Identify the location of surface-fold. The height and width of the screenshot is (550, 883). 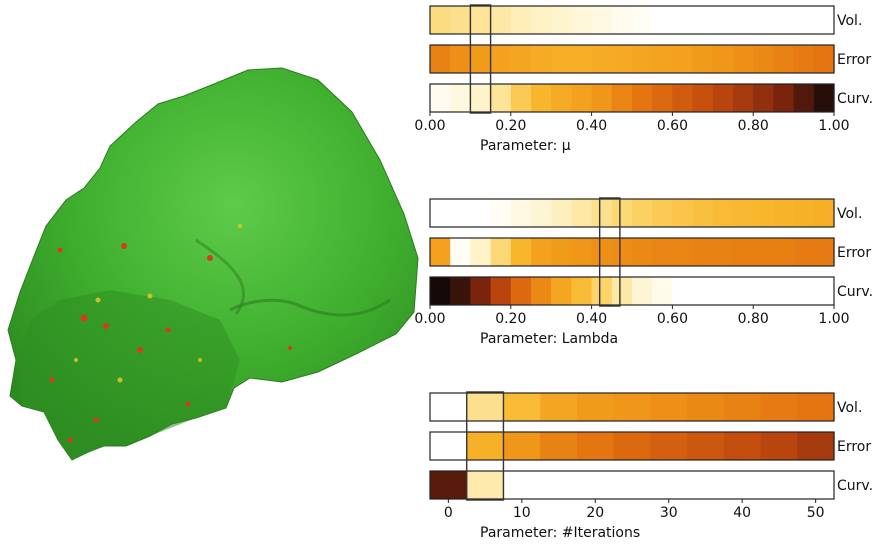
(220, 276).